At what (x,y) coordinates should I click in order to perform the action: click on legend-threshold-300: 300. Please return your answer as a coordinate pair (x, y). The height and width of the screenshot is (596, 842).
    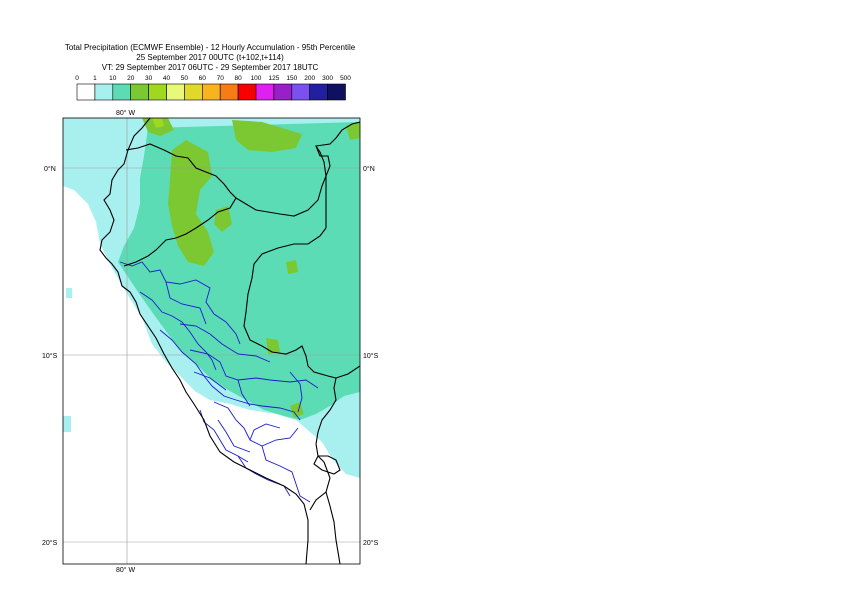
    Looking at the image, I should click on (327, 78).